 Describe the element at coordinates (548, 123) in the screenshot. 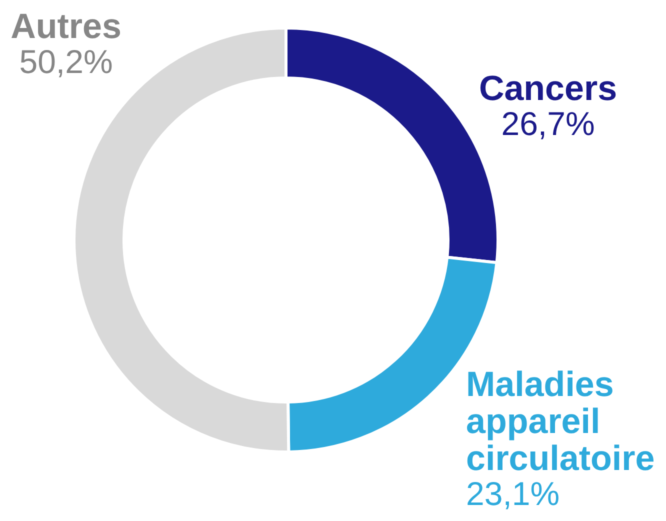

I see `data-label: 26,7%` at that location.